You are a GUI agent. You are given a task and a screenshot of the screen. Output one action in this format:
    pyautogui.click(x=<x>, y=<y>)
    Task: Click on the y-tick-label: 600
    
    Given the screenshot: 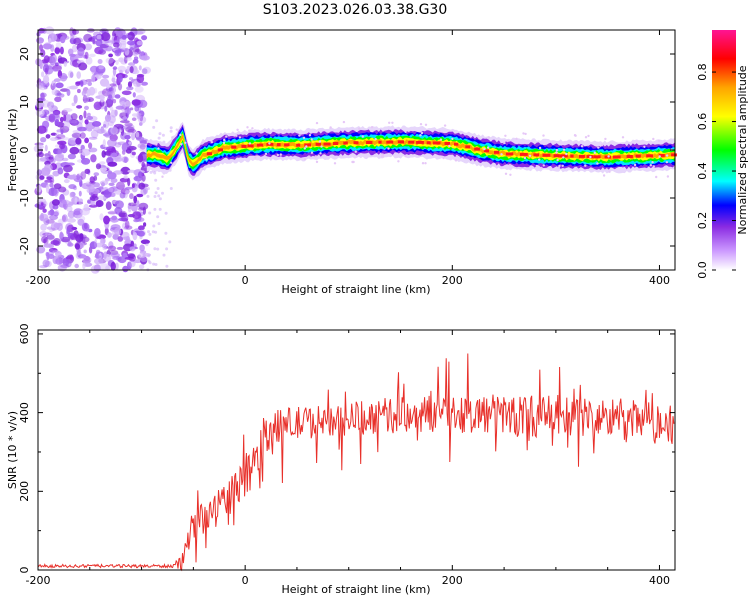 What is the action you would take?
    pyautogui.click(x=24, y=333)
    